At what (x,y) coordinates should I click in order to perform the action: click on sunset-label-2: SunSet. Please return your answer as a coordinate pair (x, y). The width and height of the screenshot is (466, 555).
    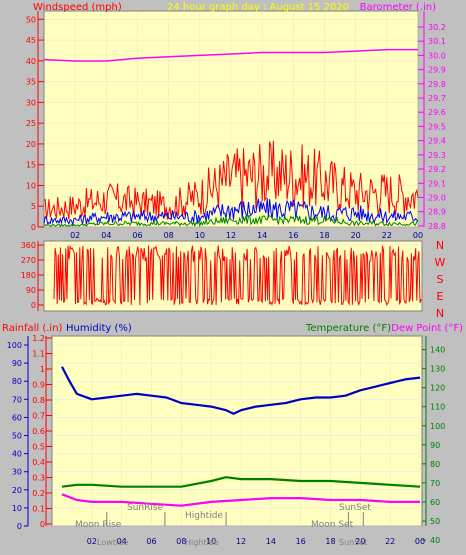
    Looking at the image, I should click on (353, 542).